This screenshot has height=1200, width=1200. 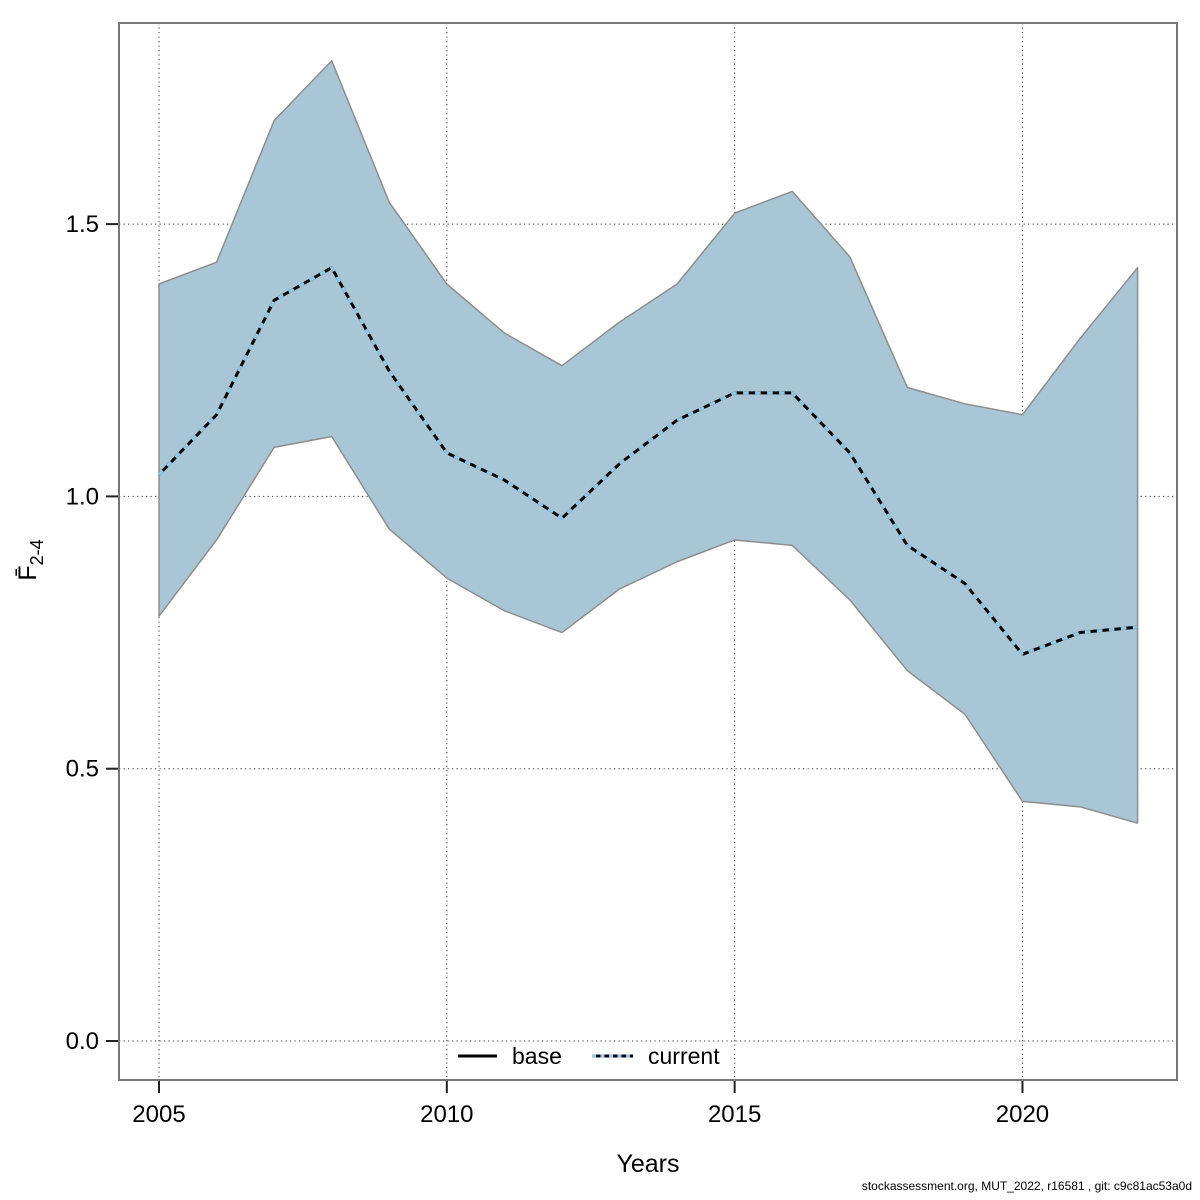 What do you see at coordinates (647, 1164) in the screenshot?
I see `x-axis-title: Years` at bounding box center [647, 1164].